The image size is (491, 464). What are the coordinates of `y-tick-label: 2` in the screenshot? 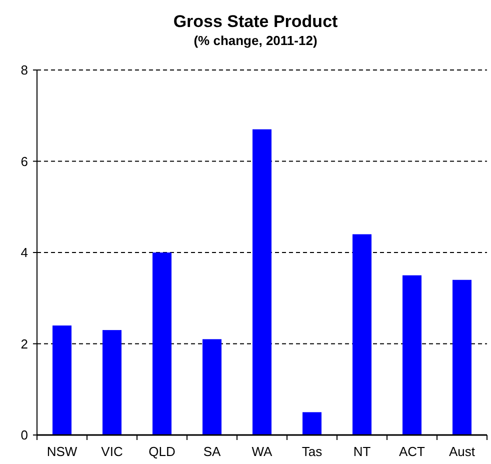 It's located at (24, 344).